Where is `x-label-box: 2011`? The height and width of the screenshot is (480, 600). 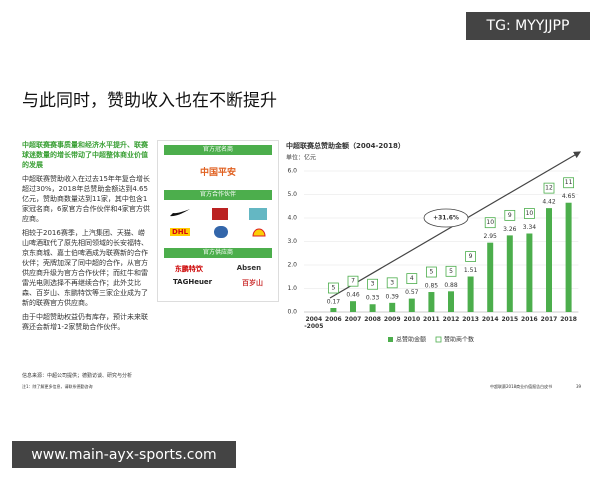 x-label-box: 2011 is located at coordinates (431, 319).